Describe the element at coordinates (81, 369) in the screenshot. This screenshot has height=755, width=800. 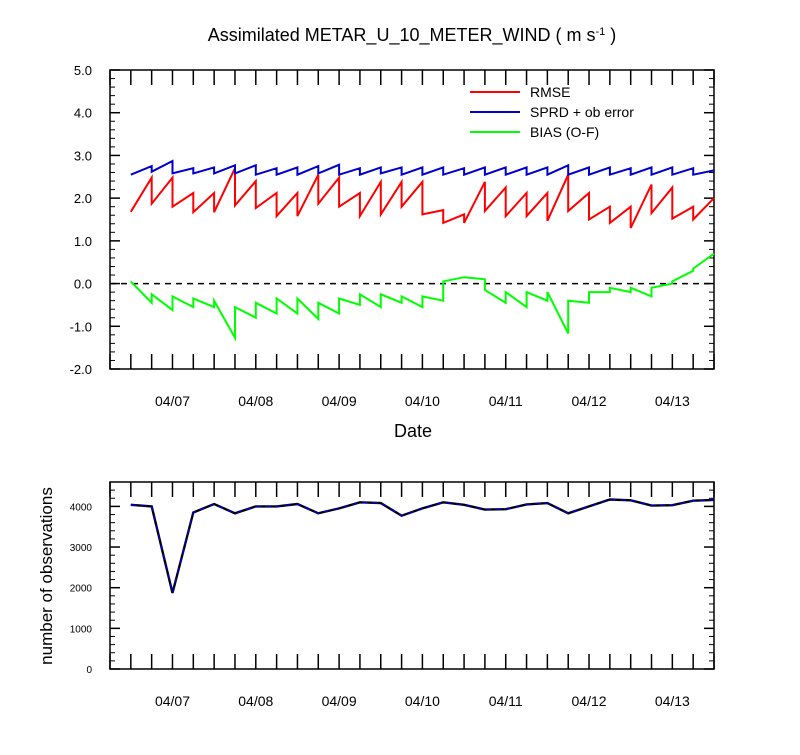
I see `top-ytick-label: -2.0` at that location.